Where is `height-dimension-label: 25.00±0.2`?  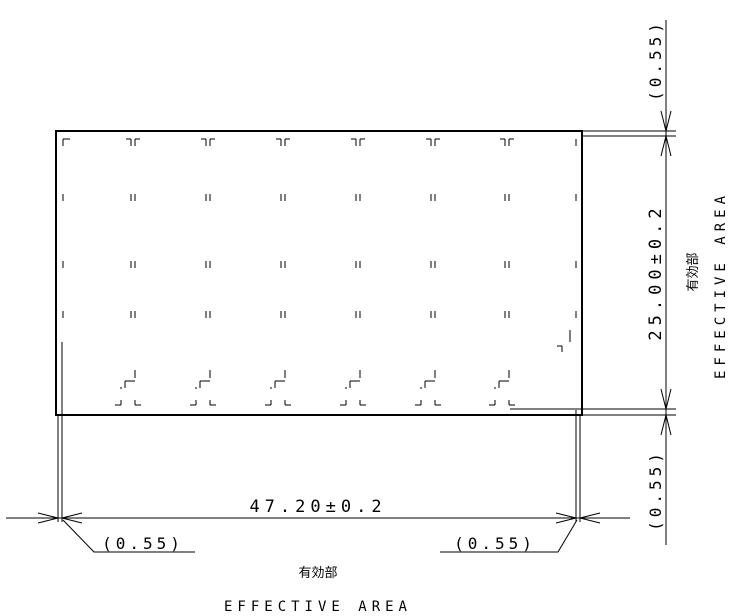
height-dimension-label: 25.00±0.2 is located at coordinates (656, 271).